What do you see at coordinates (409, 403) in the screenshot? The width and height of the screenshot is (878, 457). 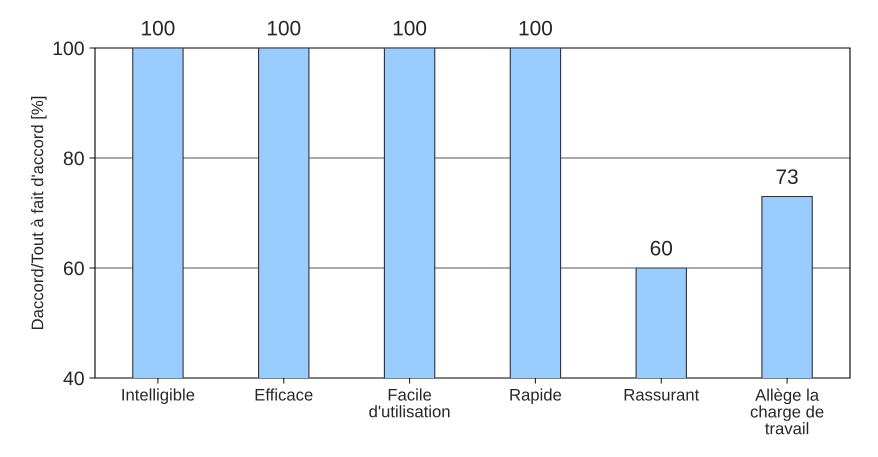 I see `x-tick-label: Facile d'utilisation` at bounding box center [409, 403].